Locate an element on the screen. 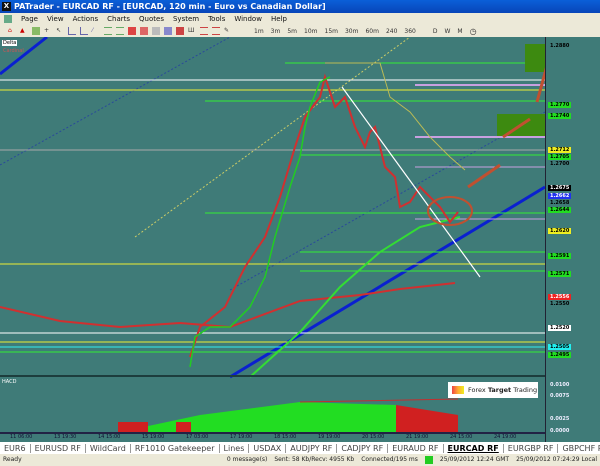 The image size is (600, 466). osc-signal-line is located at coordinates (379, 400).